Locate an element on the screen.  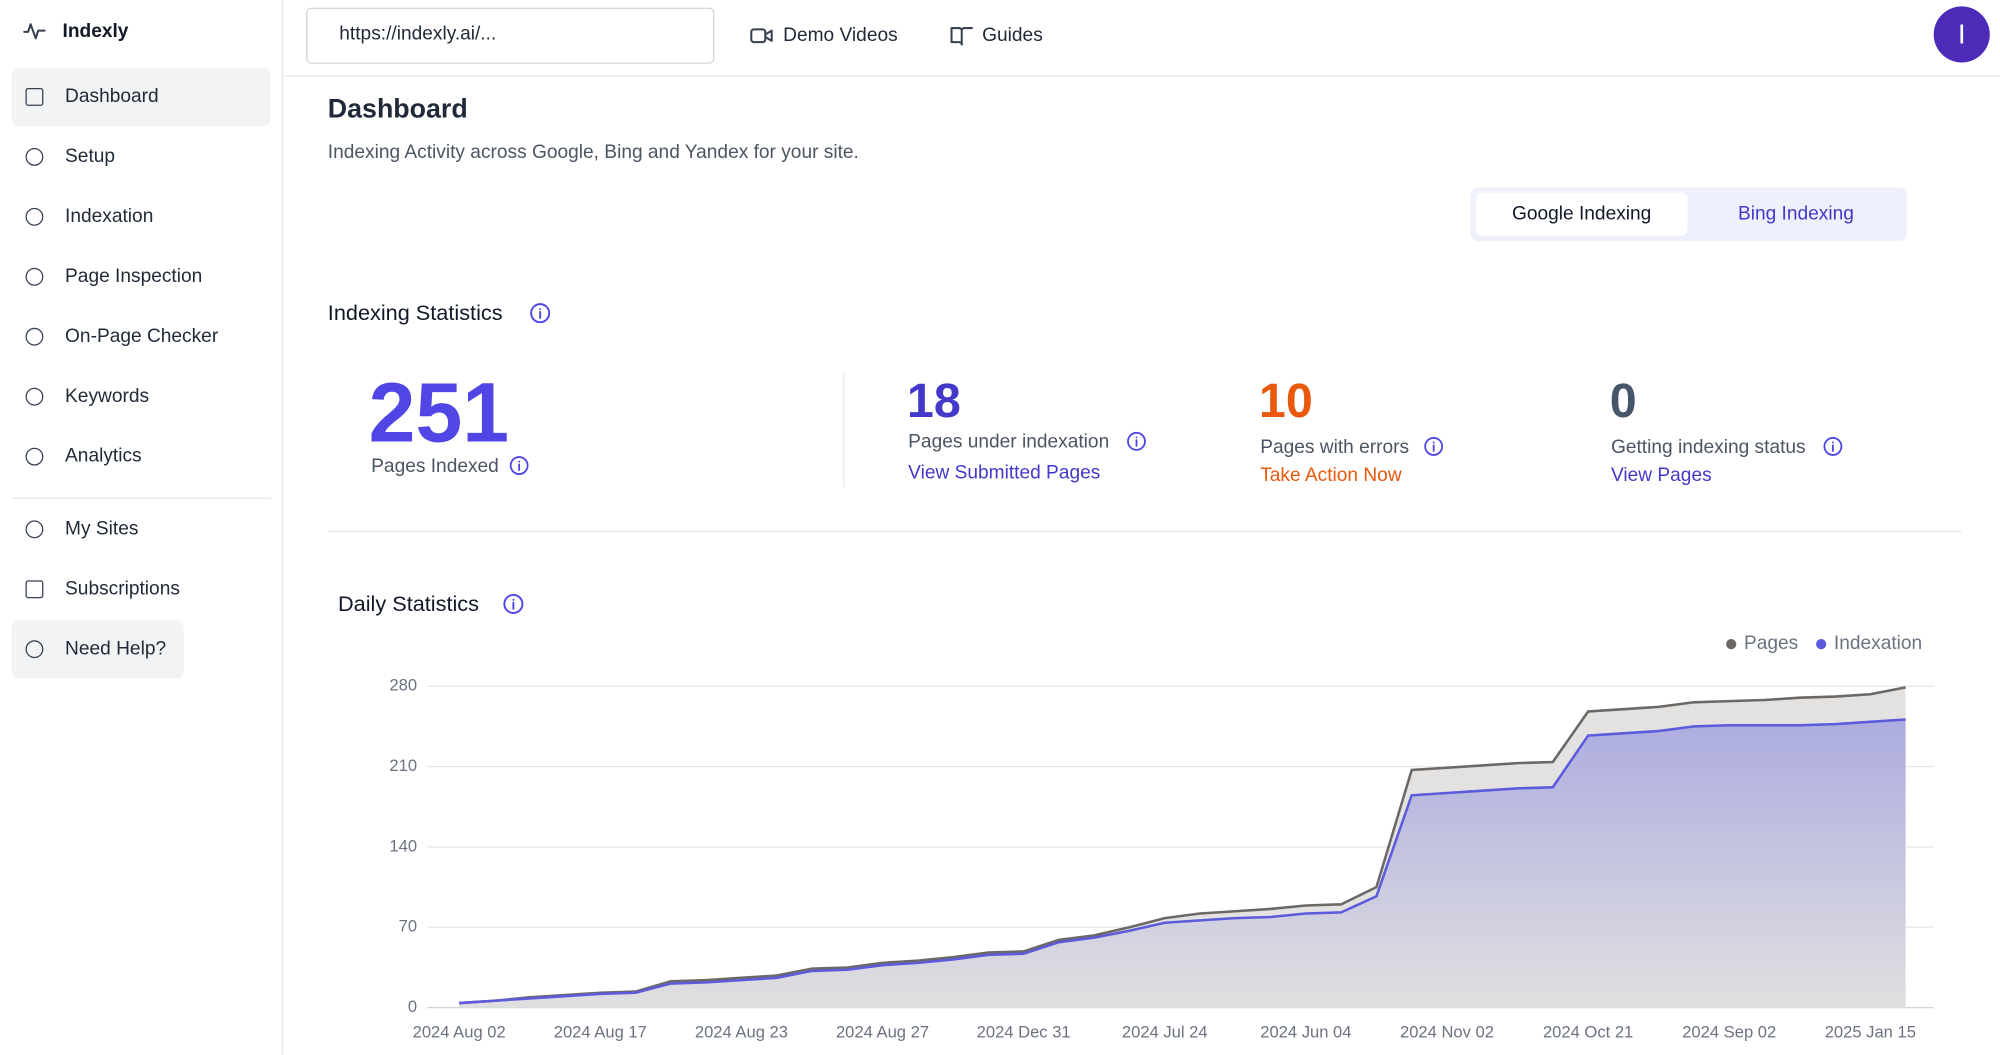
x-tick-label: 2024 Aug 23 is located at coordinates (741, 1032).